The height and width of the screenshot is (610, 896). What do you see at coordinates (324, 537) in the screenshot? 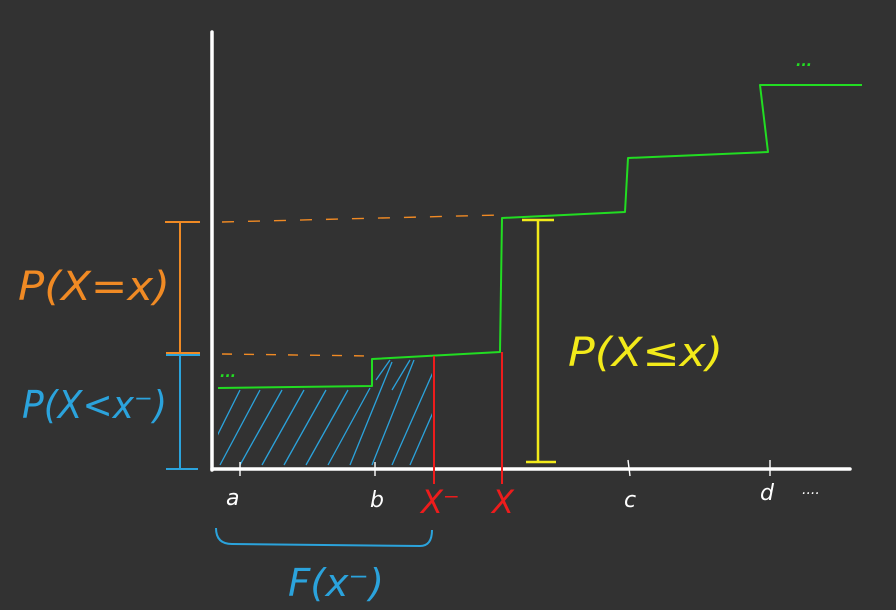
I see `brace-f-x-minus` at bounding box center [324, 537].